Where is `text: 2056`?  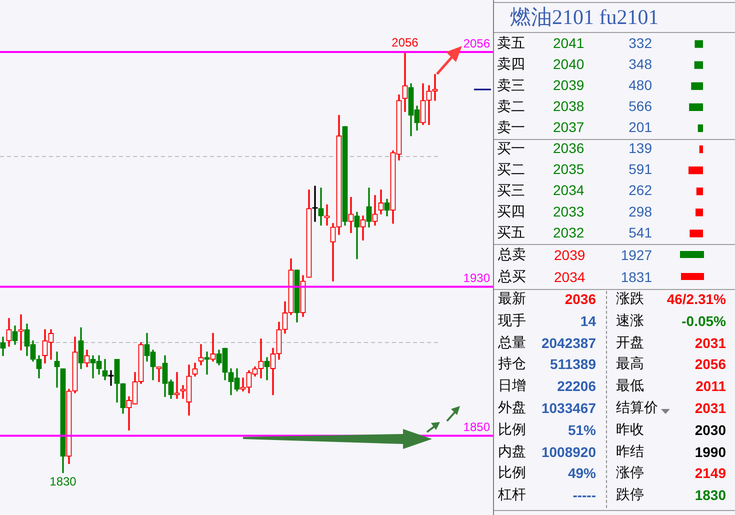
text: 2056 is located at coordinates (710, 364).